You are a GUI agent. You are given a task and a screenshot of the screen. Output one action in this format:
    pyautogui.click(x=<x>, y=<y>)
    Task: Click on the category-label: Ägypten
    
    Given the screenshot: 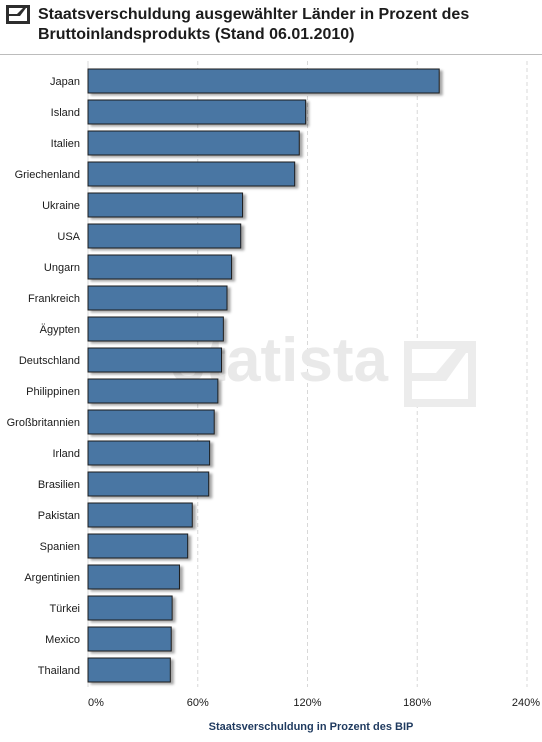 What is the action you would take?
    pyautogui.click(x=60, y=330)
    